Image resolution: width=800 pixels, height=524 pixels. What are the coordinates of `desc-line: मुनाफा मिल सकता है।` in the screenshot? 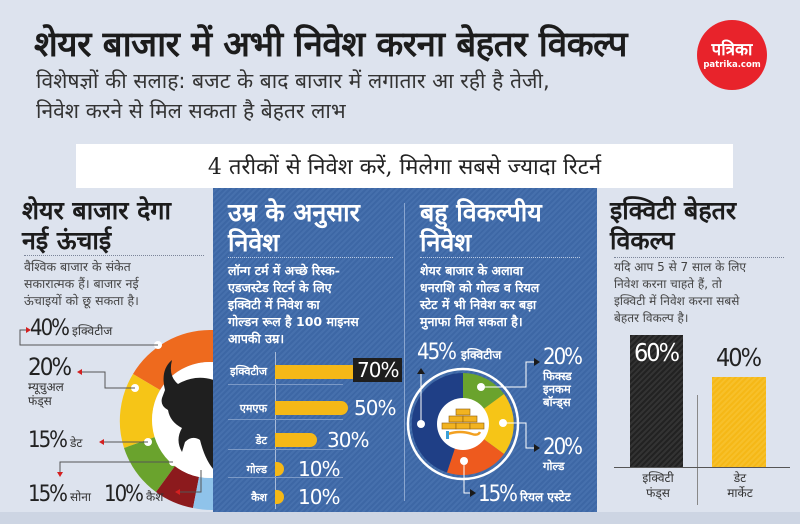 It's located at (471, 321).